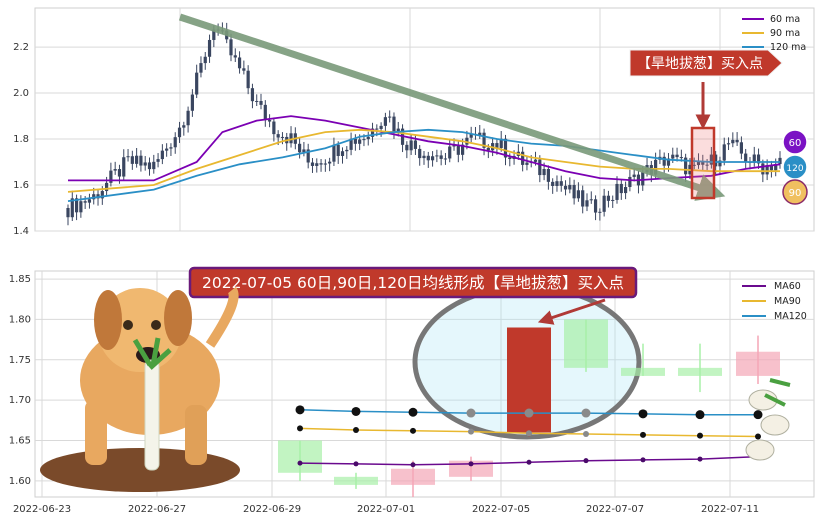 The height and width of the screenshot is (520, 822). I want to click on y-tick-label: 1.75, so click(20, 360).